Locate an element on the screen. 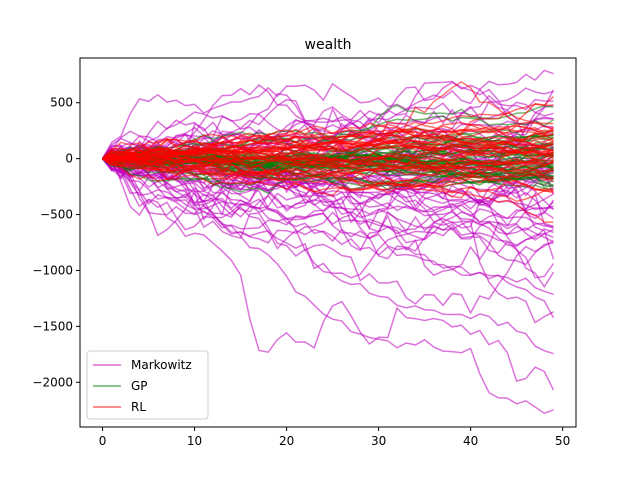 The image size is (640, 480). legend-label-gp: GP is located at coordinates (139, 386).